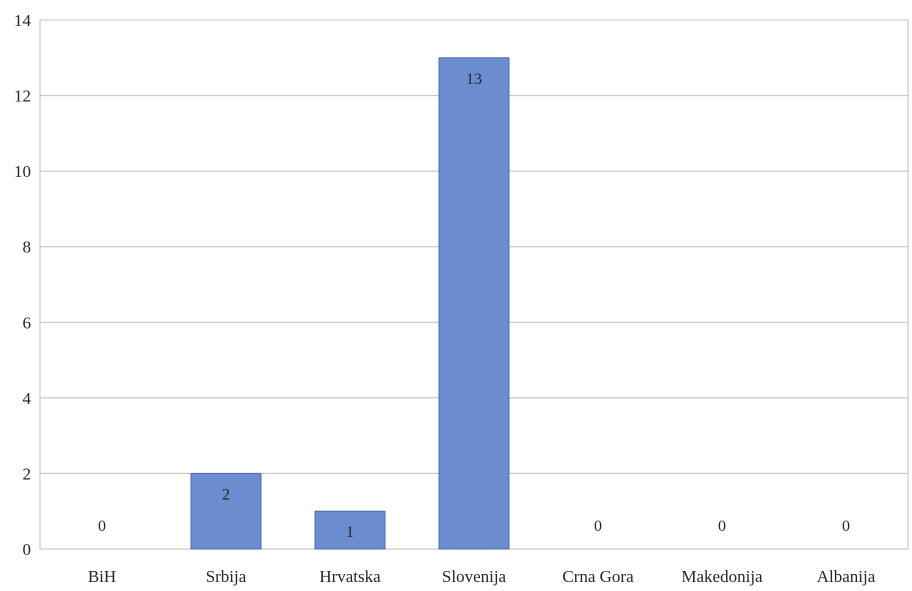 This screenshot has width=912, height=591. What do you see at coordinates (598, 576) in the screenshot?
I see `x-tick-label: Crna Gora` at bounding box center [598, 576].